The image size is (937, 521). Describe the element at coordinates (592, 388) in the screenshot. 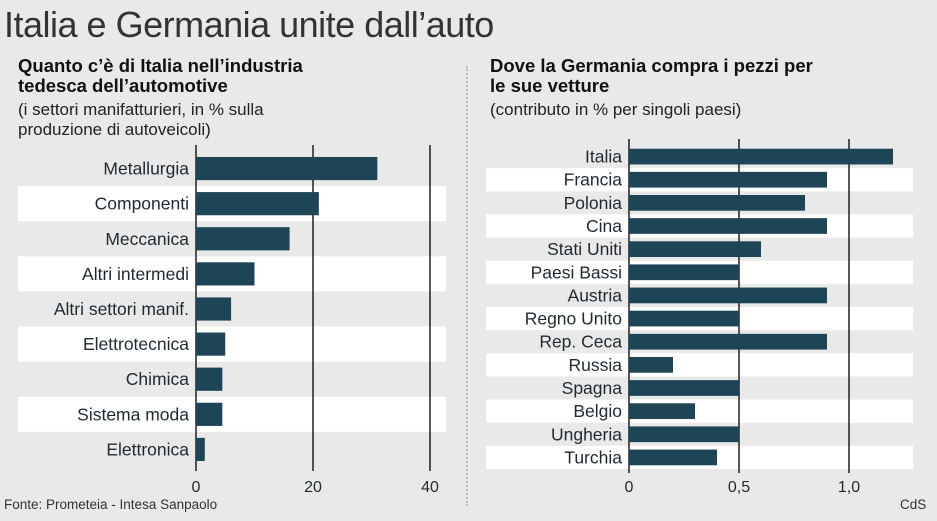

I see `right-category-label: Spagna` at that location.